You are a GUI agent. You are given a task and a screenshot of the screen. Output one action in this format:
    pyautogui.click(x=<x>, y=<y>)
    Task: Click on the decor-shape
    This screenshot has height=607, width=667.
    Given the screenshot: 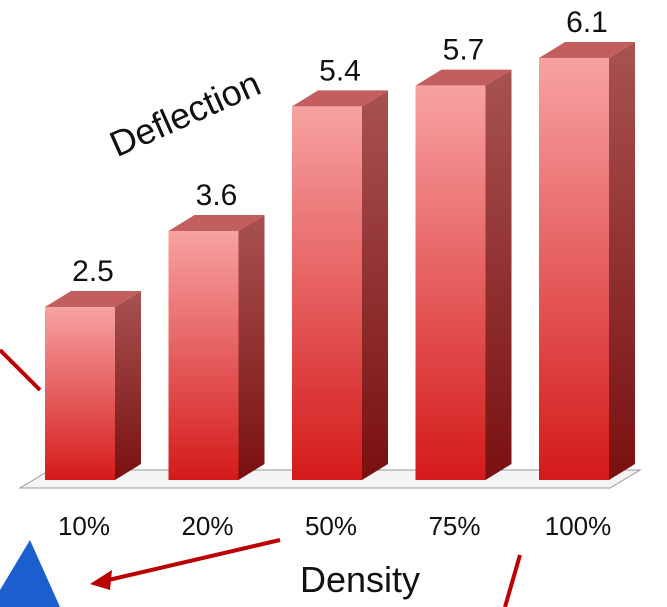 What is the action you would take?
    pyautogui.click(x=30, y=573)
    